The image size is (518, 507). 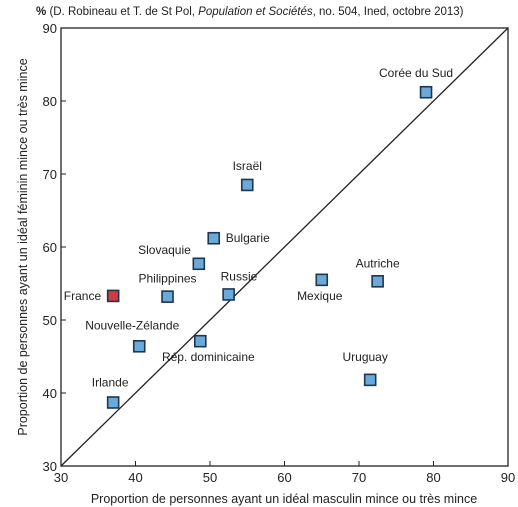 What do you see at coordinates (132, 325) in the screenshot?
I see `data-point-label: Nouvelle-Zélande` at bounding box center [132, 325].